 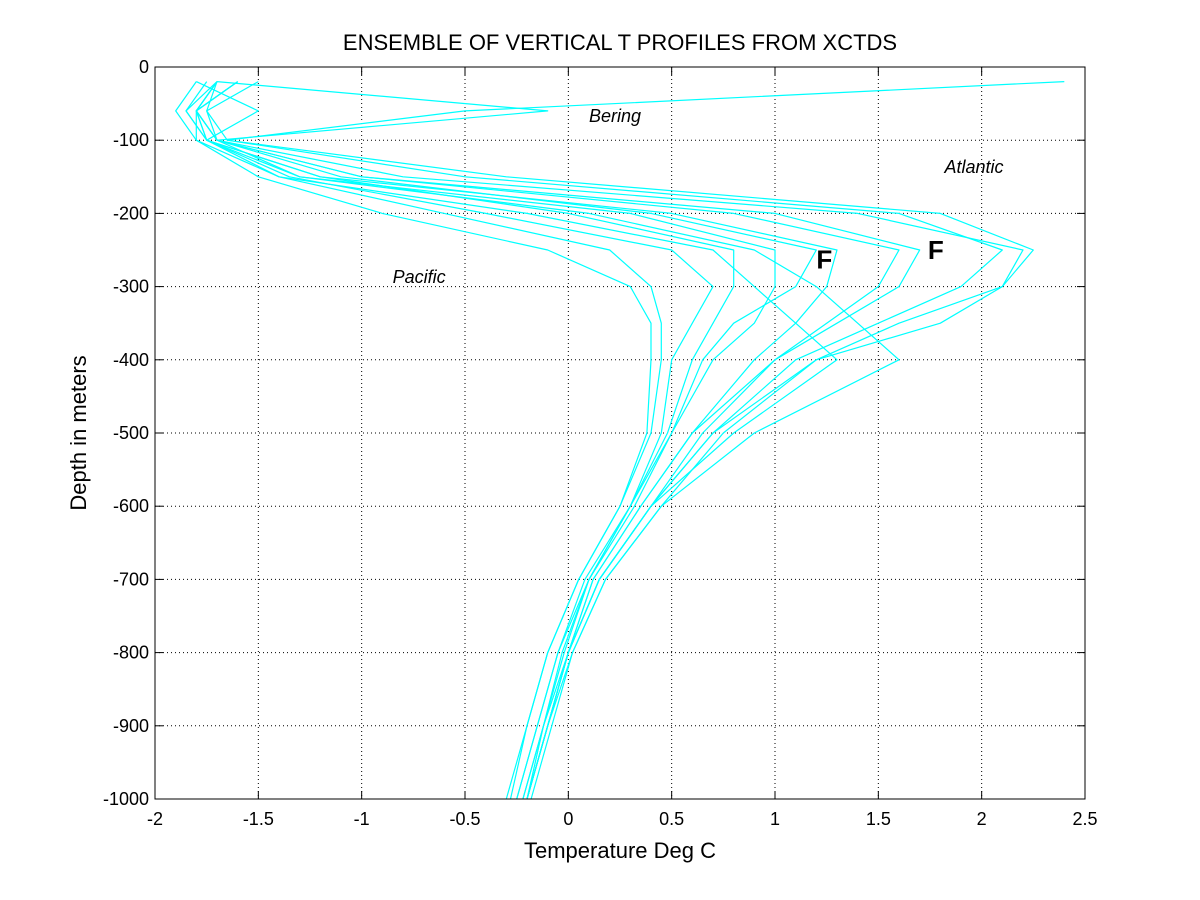 I want to click on x-tick-label: 0, so click(x=568, y=819).